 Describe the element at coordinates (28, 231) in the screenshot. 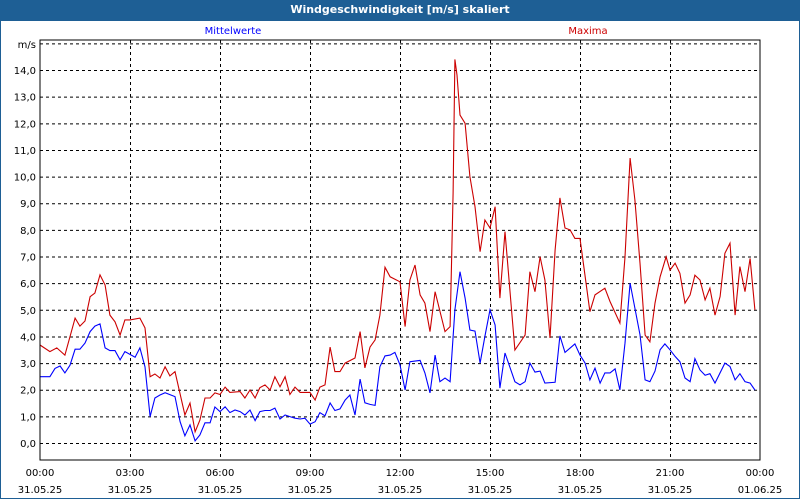

I see `y-tick-label: 8,0` at that location.